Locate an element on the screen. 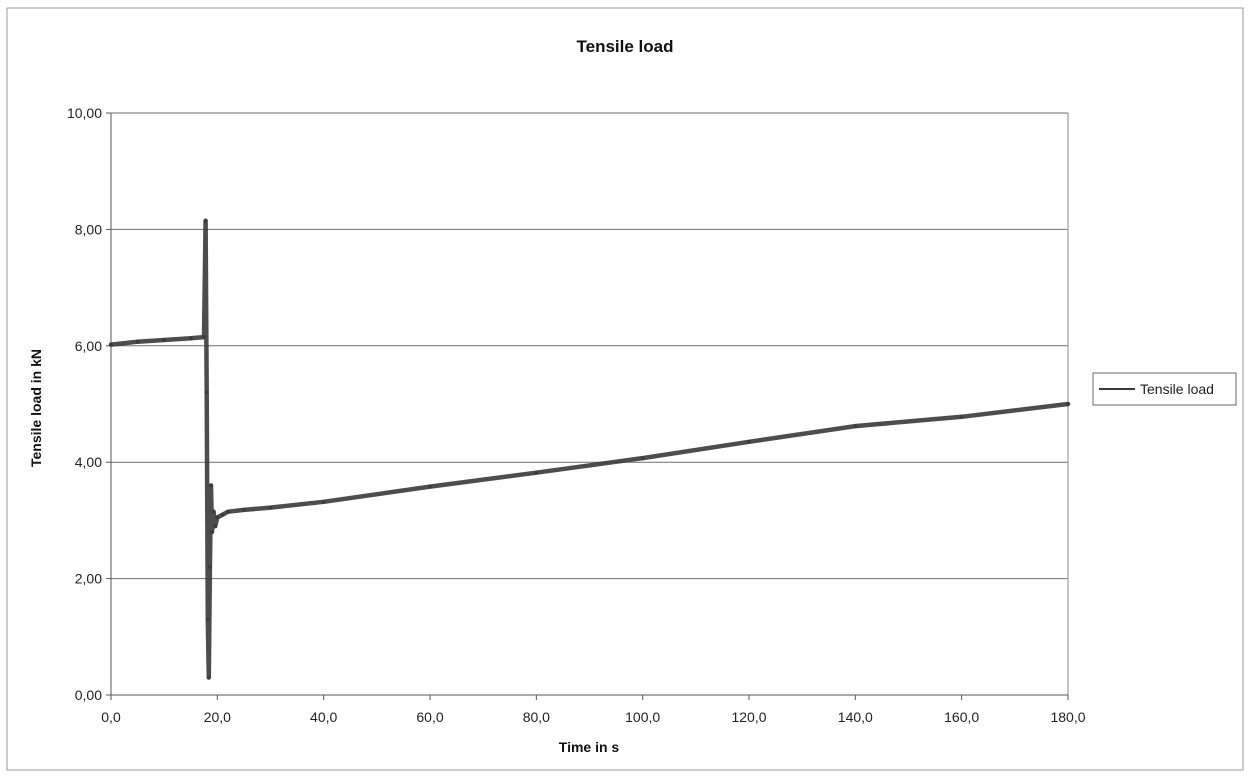 The height and width of the screenshot is (777, 1250). x-tick-label: 140,0 is located at coordinates (855, 717).